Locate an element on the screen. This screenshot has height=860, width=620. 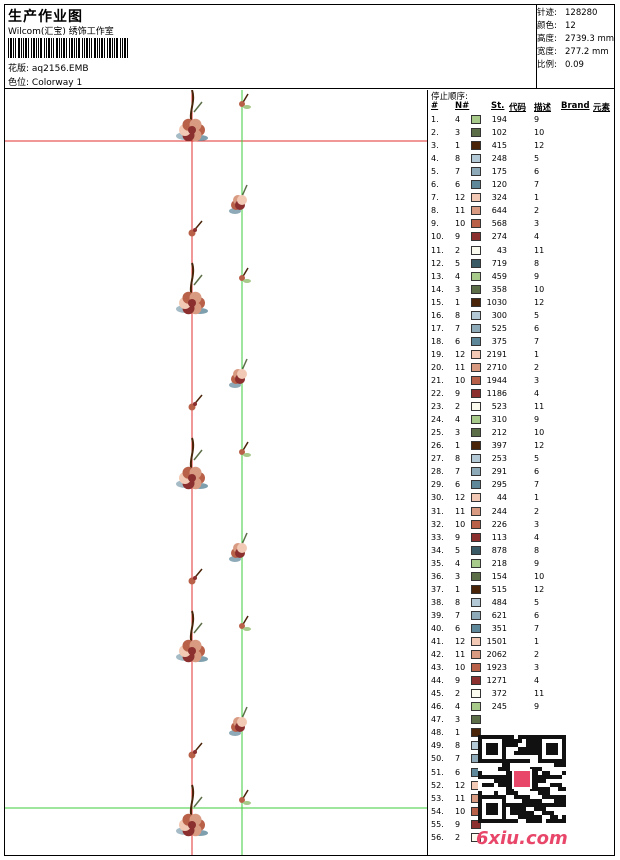
stop-row-stitches: 244 is located at coordinates (499, 511).